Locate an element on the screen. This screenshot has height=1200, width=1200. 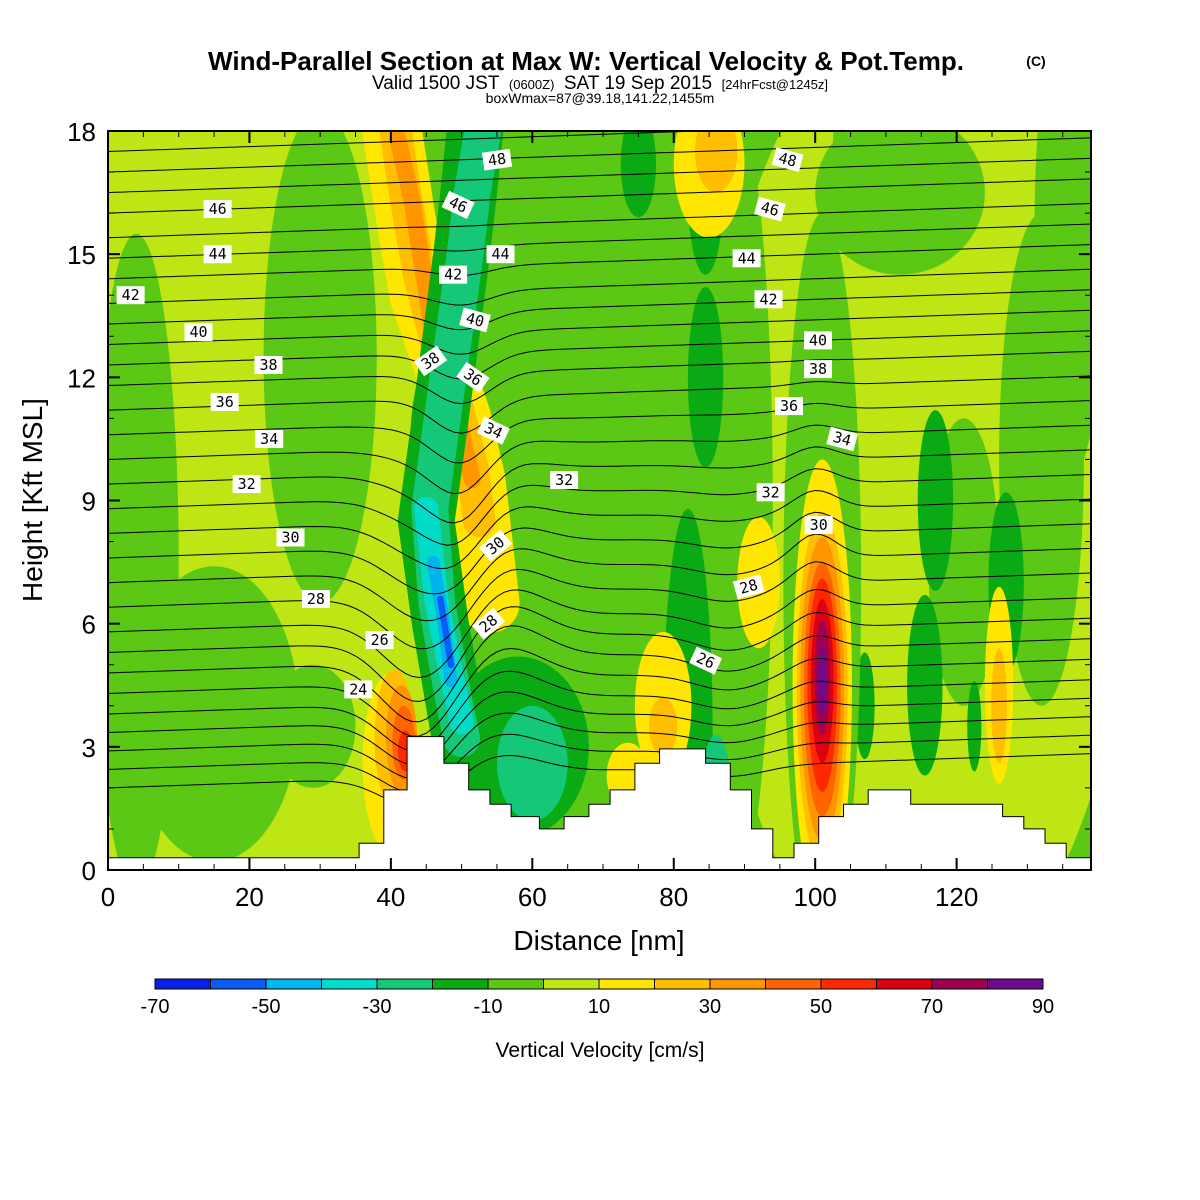
contour-label-25: 46 is located at coordinates (770, 209).